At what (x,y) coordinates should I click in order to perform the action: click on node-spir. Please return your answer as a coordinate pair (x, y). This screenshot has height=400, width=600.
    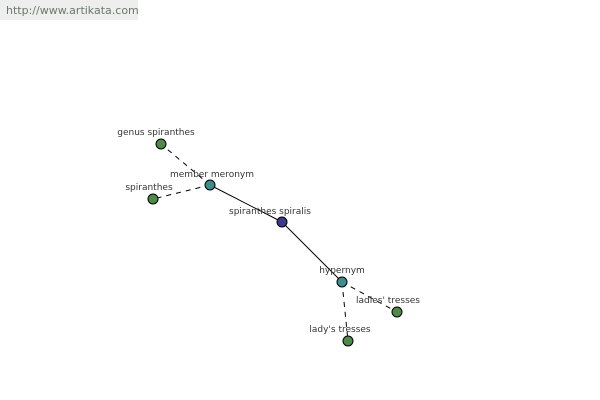
    Looking at the image, I should click on (153, 199).